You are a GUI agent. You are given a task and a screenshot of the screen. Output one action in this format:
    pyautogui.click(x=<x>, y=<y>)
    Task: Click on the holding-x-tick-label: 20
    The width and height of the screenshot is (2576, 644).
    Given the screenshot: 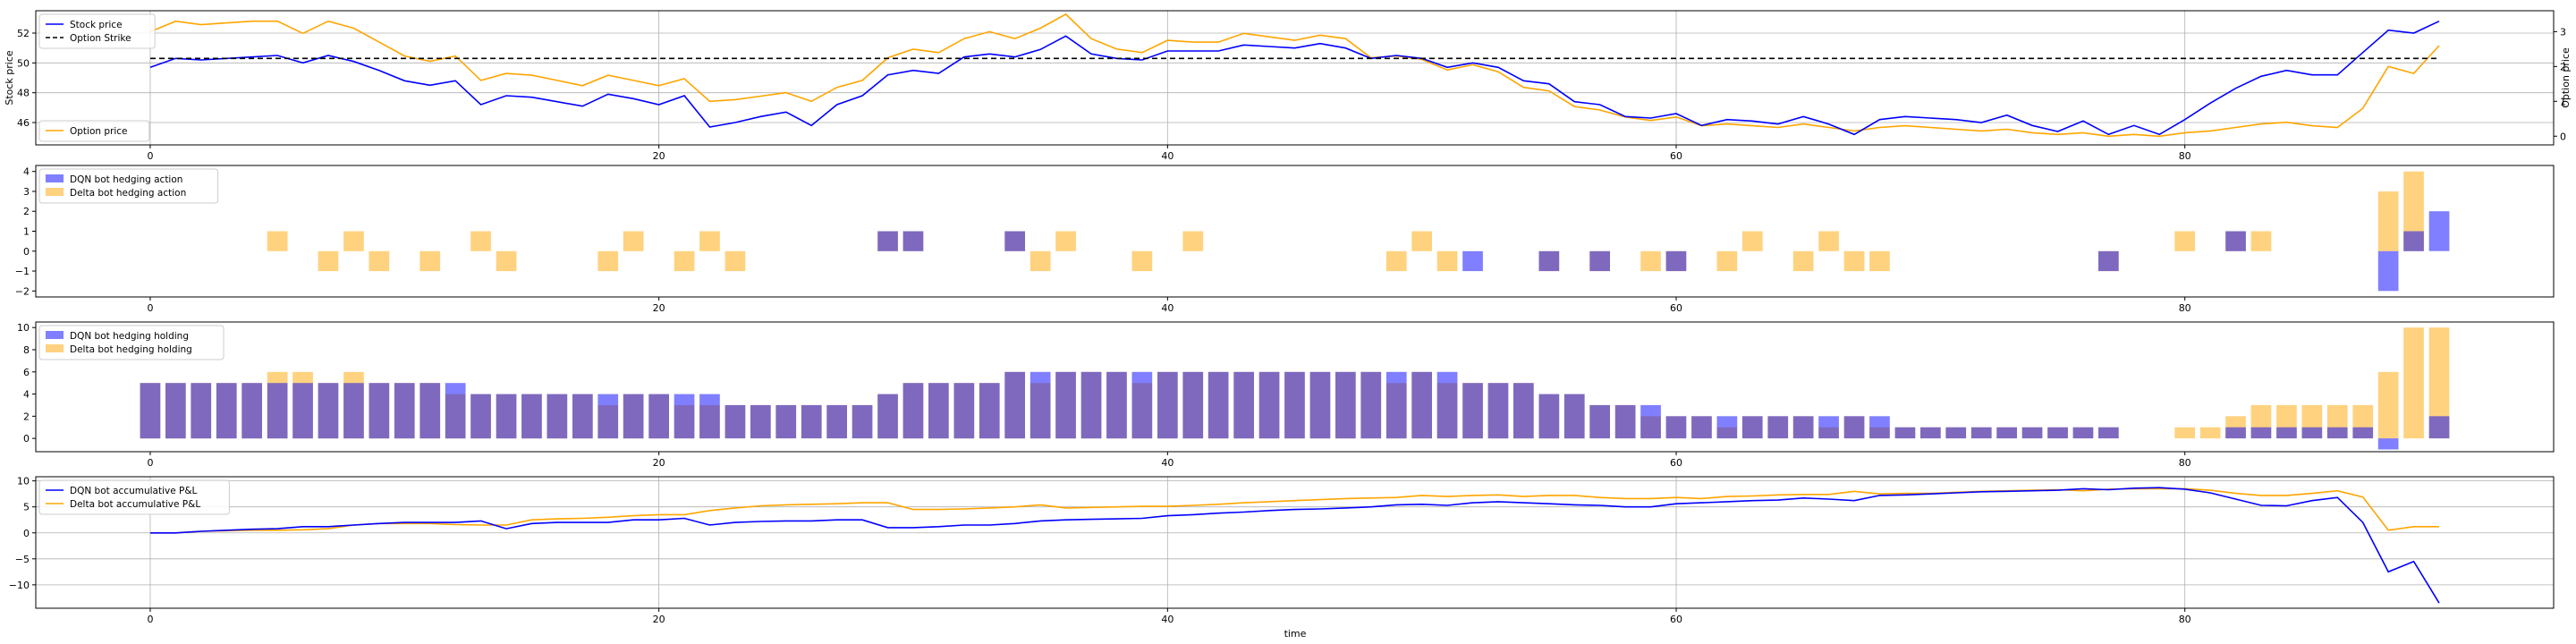 What is the action you would take?
    pyautogui.click(x=659, y=463)
    